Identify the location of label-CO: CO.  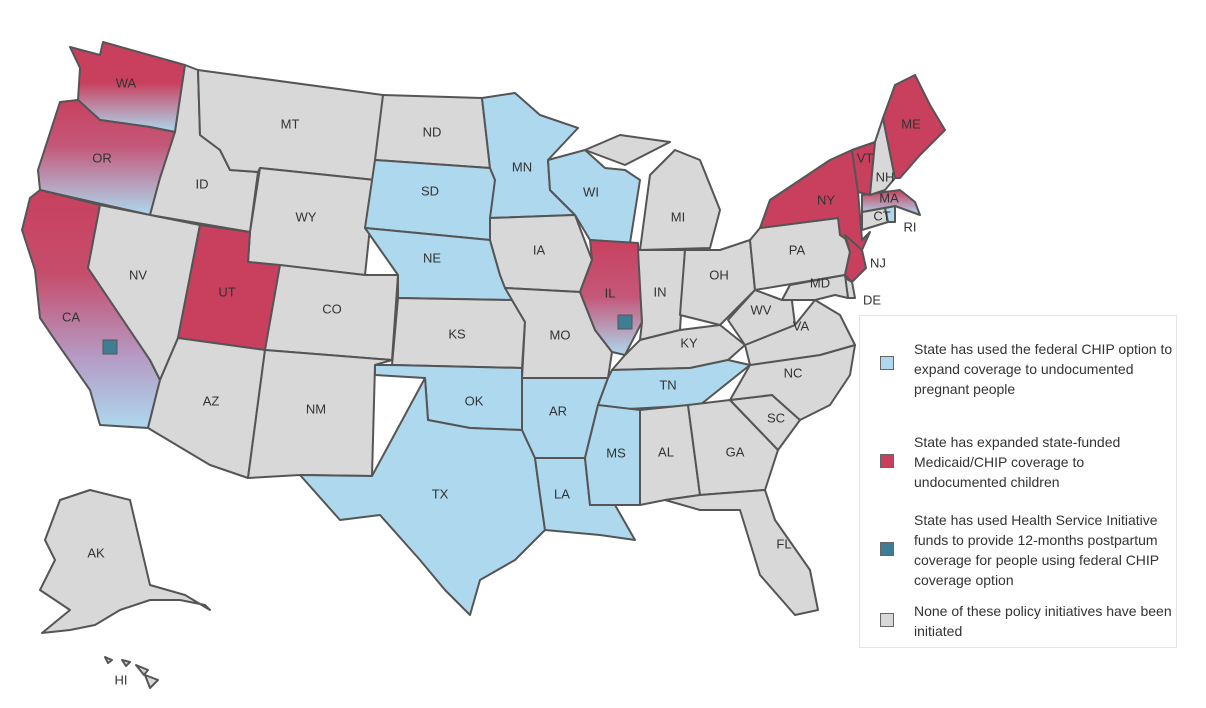
(332, 308).